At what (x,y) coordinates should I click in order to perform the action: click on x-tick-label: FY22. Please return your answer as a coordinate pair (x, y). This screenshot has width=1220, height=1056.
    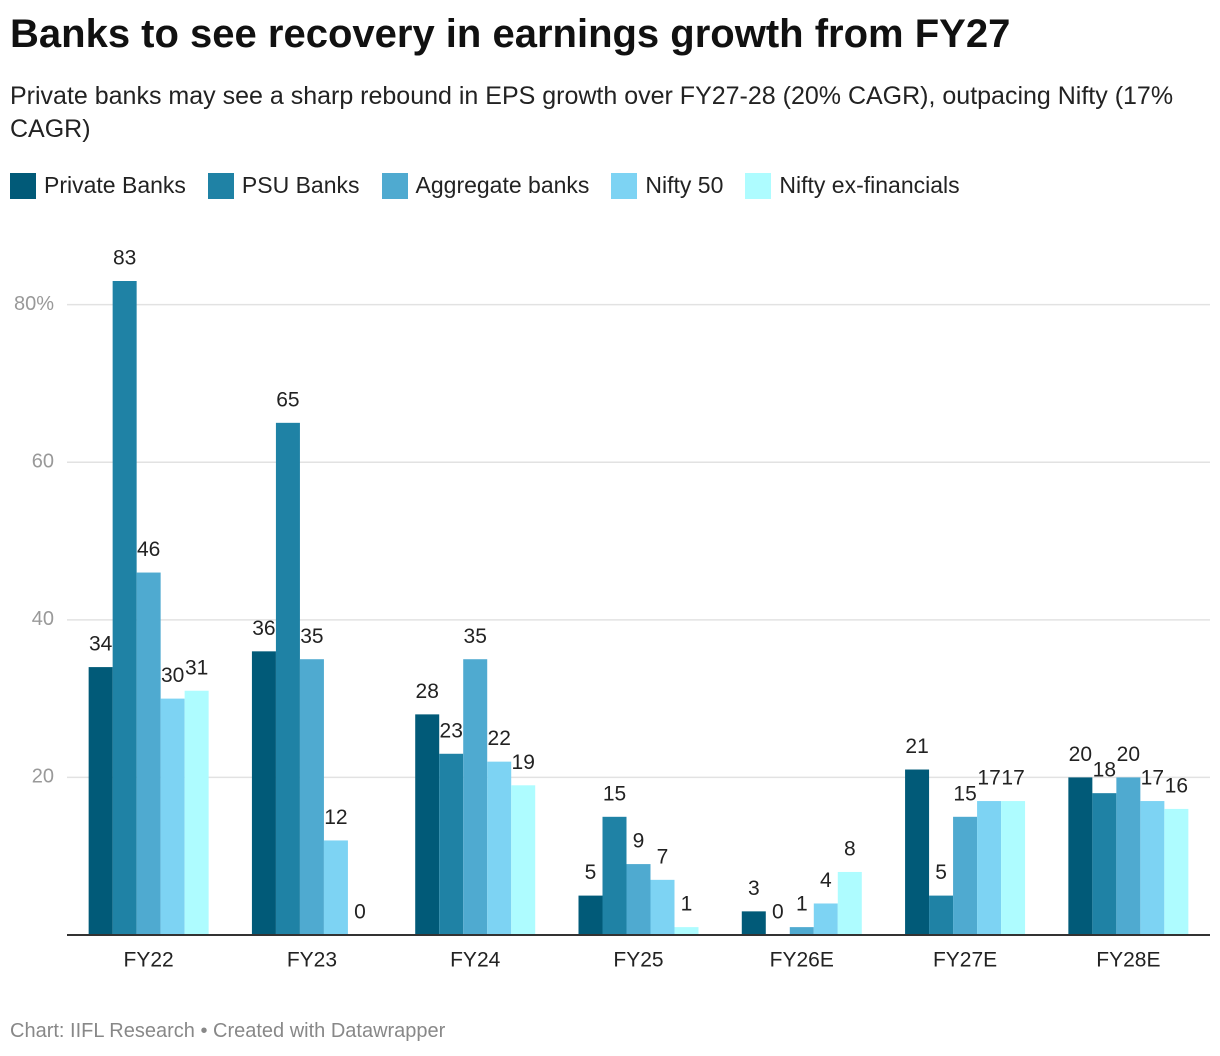
    Looking at the image, I should click on (149, 960).